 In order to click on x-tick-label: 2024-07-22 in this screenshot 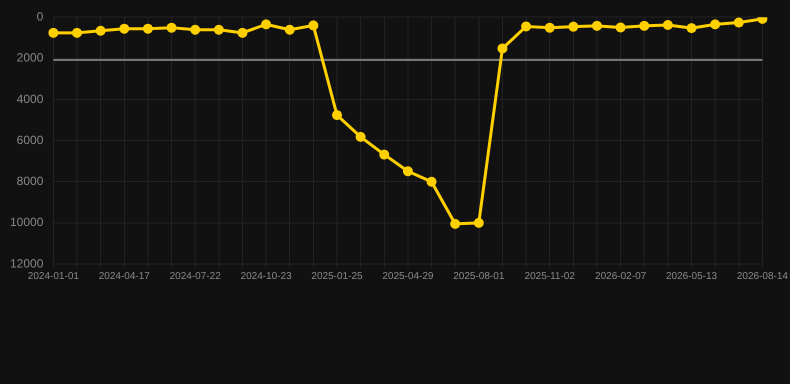, I will do `click(196, 276)`.